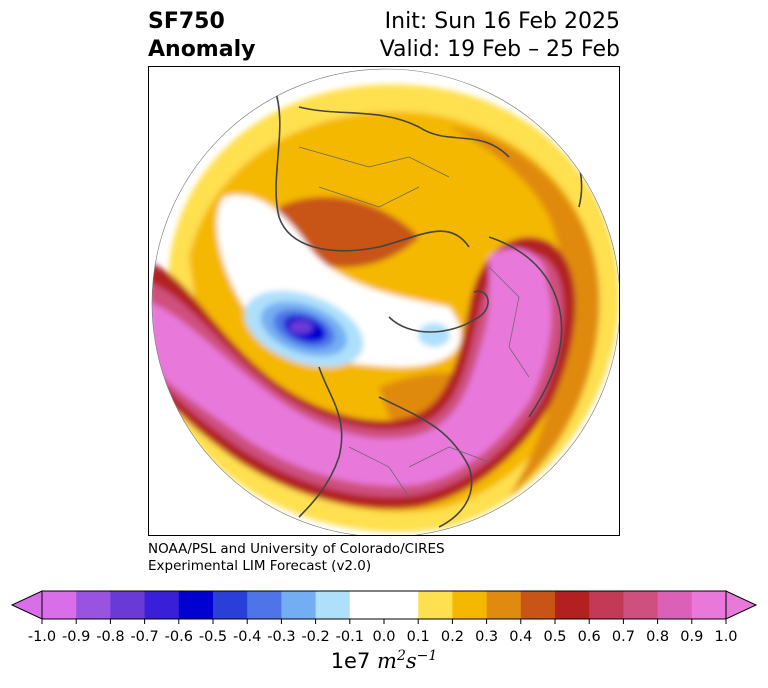 The height and width of the screenshot is (688, 768). Describe the element at coordinates (401, 656) in the screenshot. I see `unit-m-exp: 2` at that location.